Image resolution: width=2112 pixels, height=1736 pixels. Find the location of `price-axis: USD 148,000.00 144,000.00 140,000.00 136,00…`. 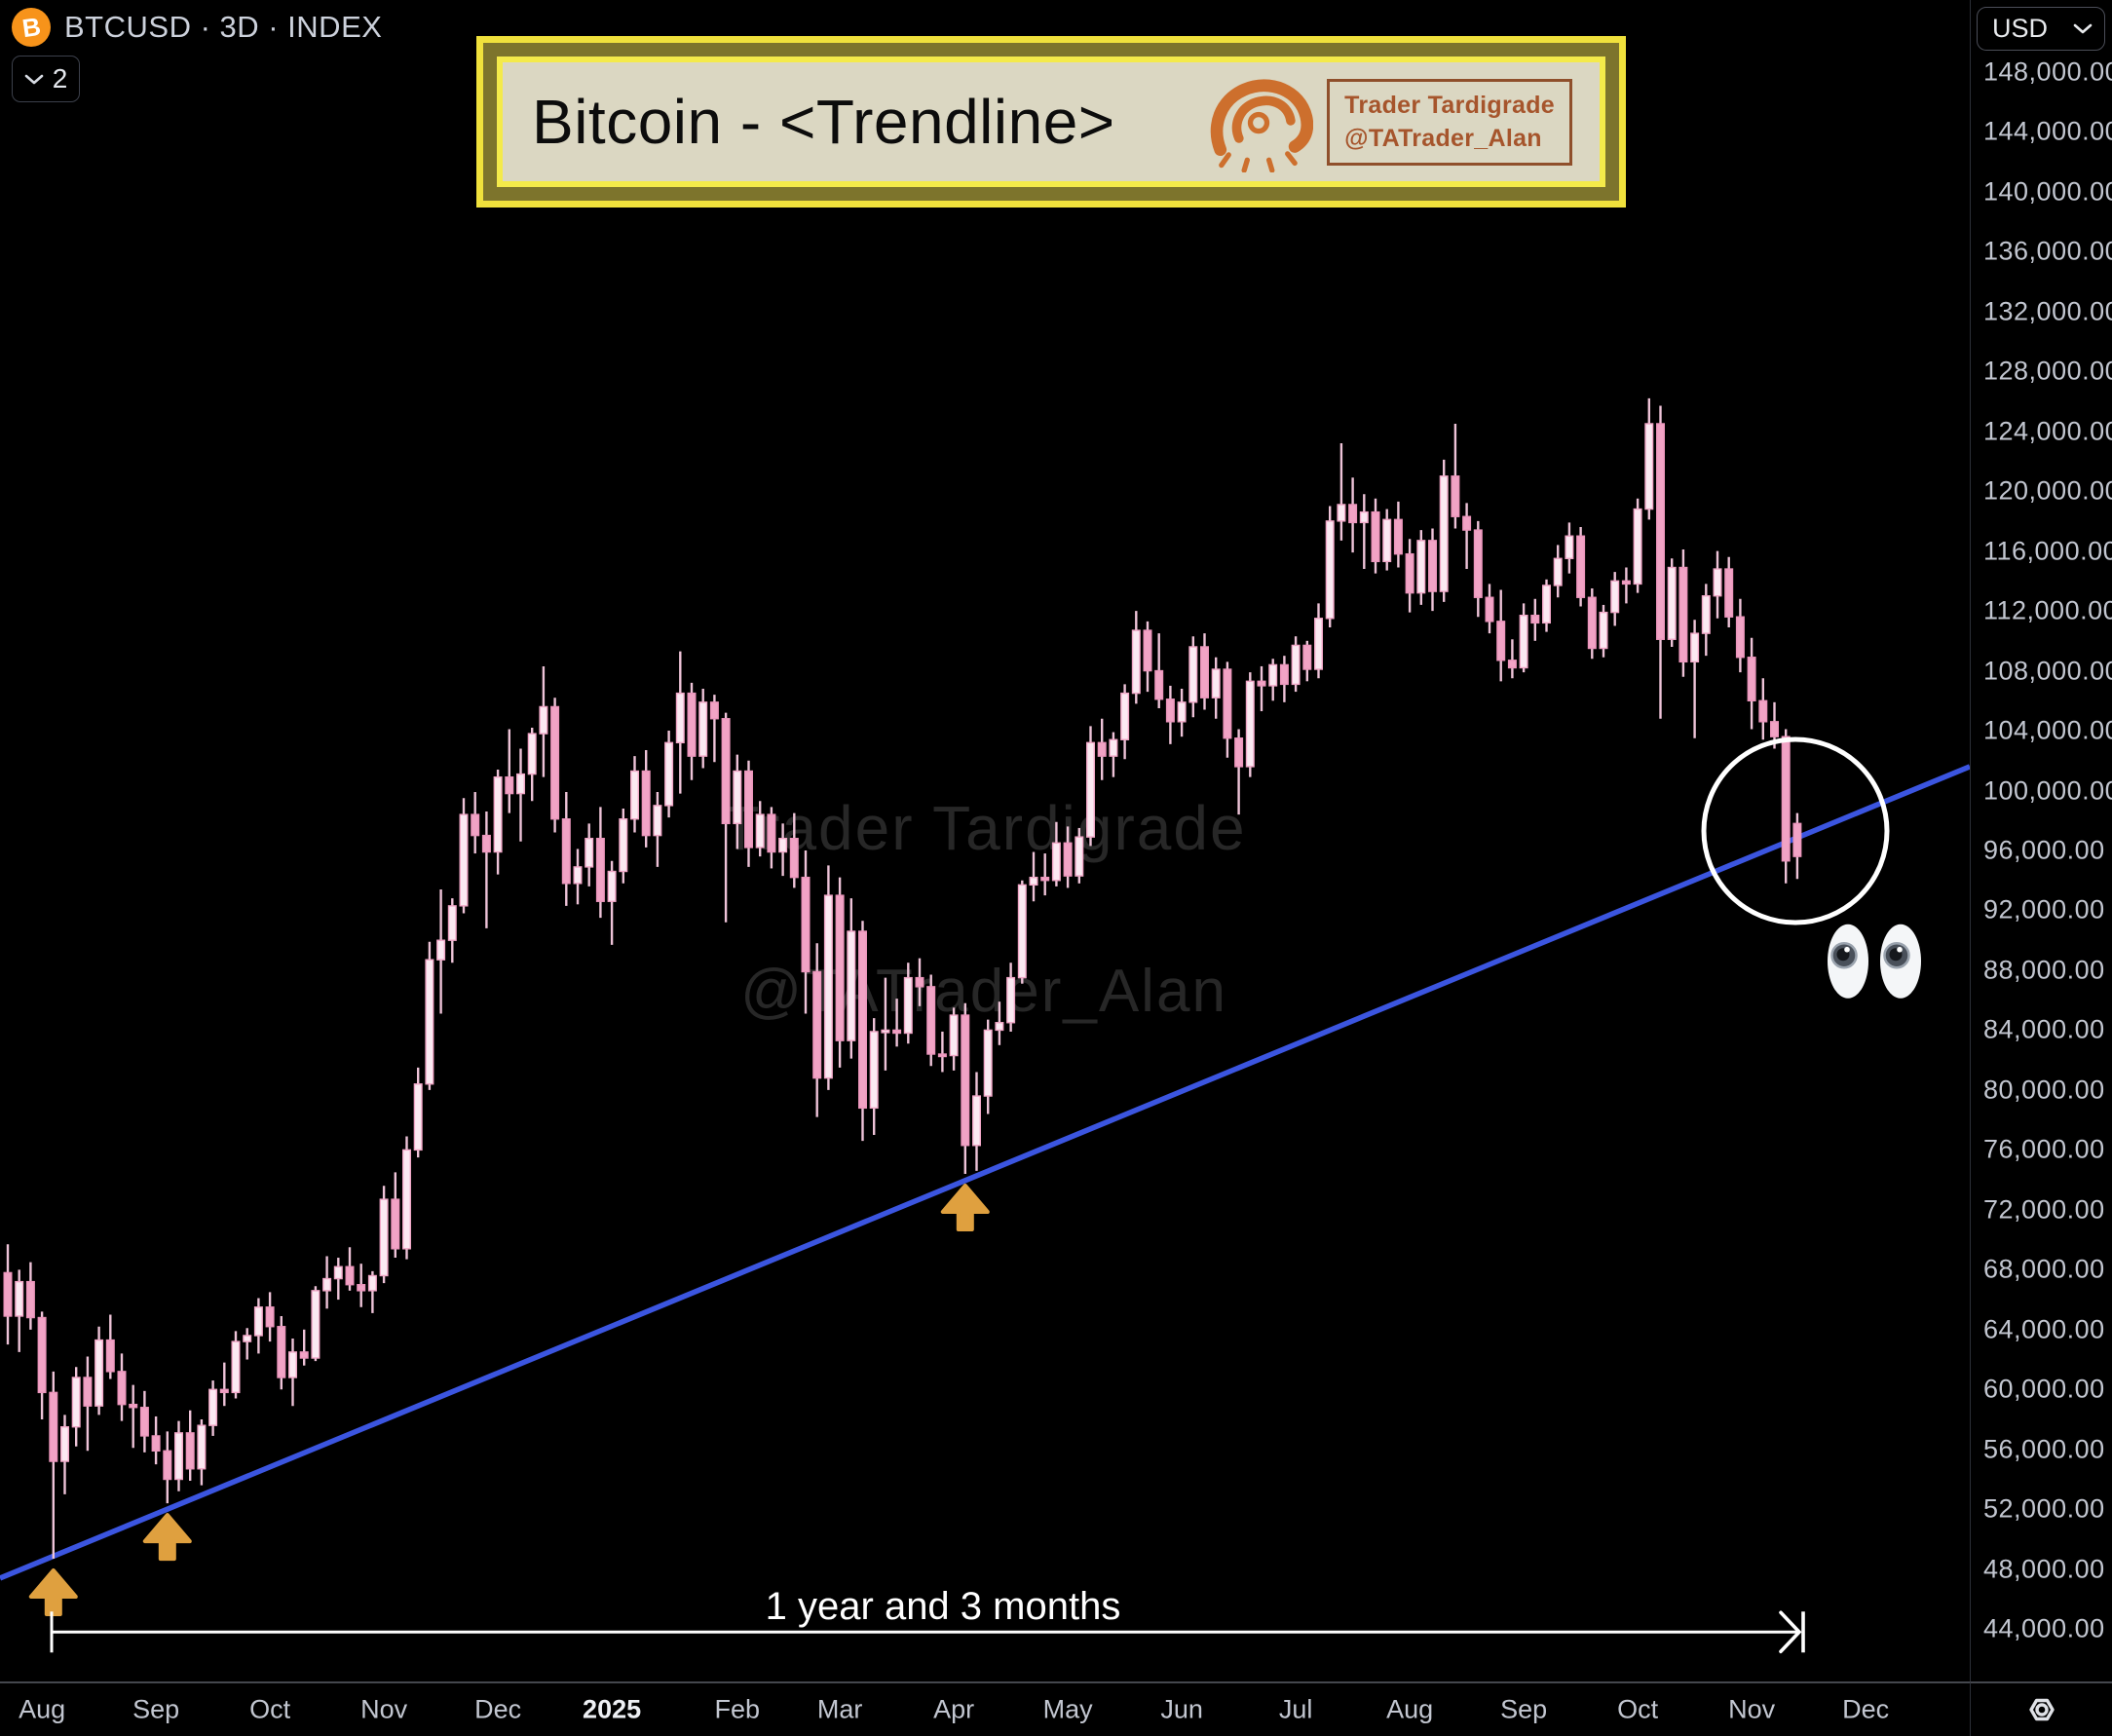

price-axis: USD 148,000.00 144,000.00 140,000.00 136,00… is located at coordinates (2041, 840).